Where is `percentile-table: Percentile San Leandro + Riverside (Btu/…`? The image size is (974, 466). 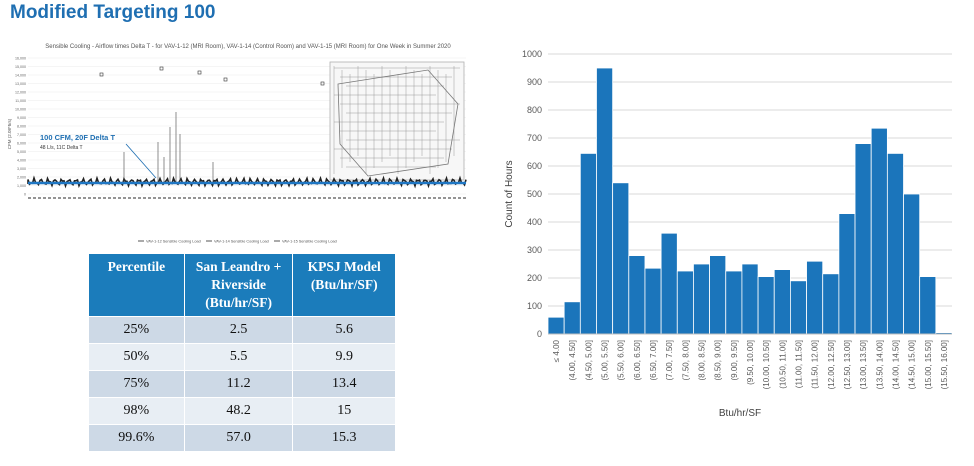
percentile-table: Percentile San Leandro + Riverside (Btu/… is located at coordinates (242, 352).